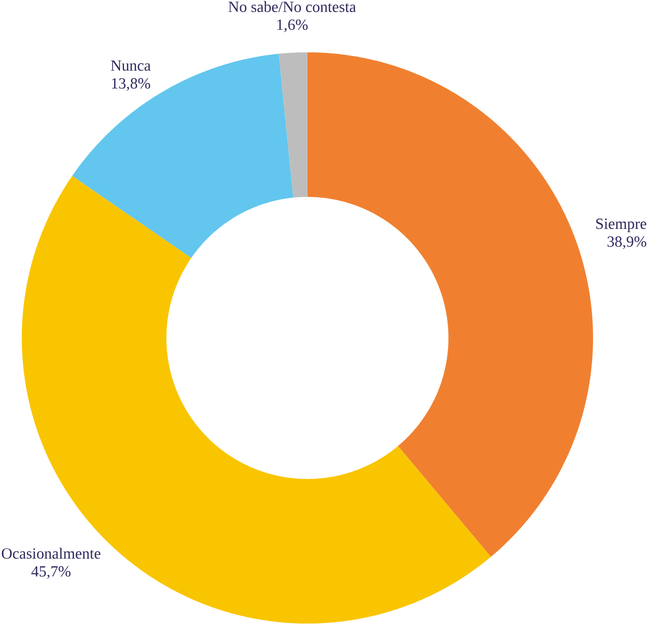 This screenshot has height=624, width=648. Describe the element at coordinates (627, 243) in the screenshot. I see `data-label: 38,9%` at that location.